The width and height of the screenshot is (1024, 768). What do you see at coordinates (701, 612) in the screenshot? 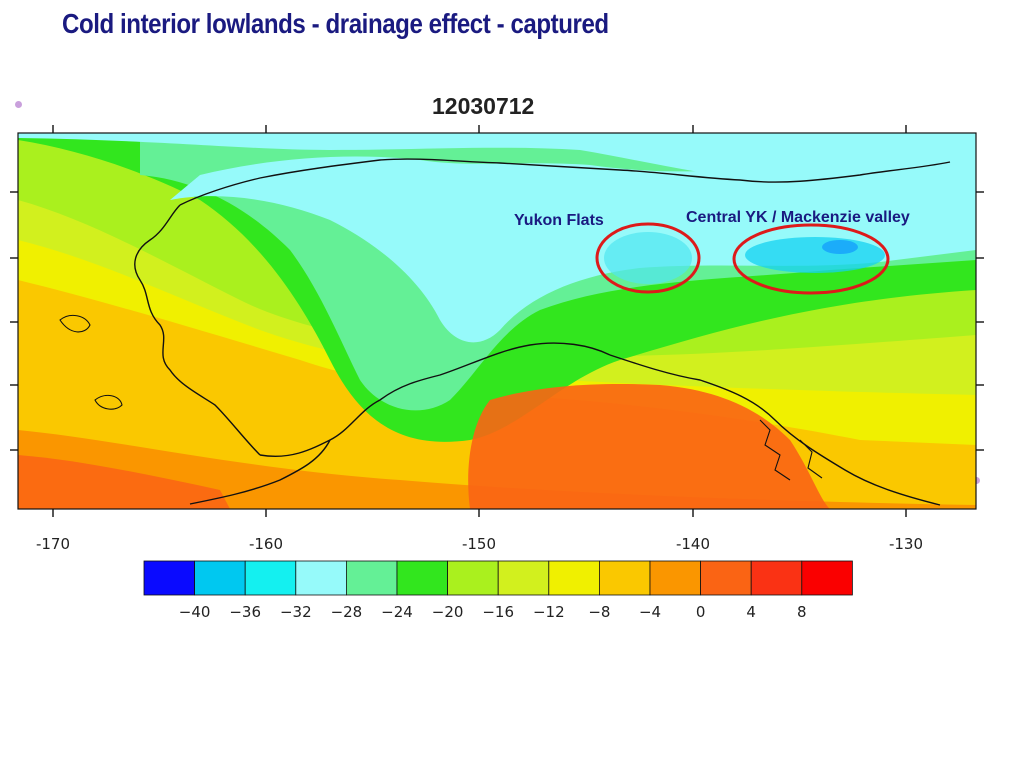
I see `colorbar-label-10: 0` at bounding box center [701, 612].